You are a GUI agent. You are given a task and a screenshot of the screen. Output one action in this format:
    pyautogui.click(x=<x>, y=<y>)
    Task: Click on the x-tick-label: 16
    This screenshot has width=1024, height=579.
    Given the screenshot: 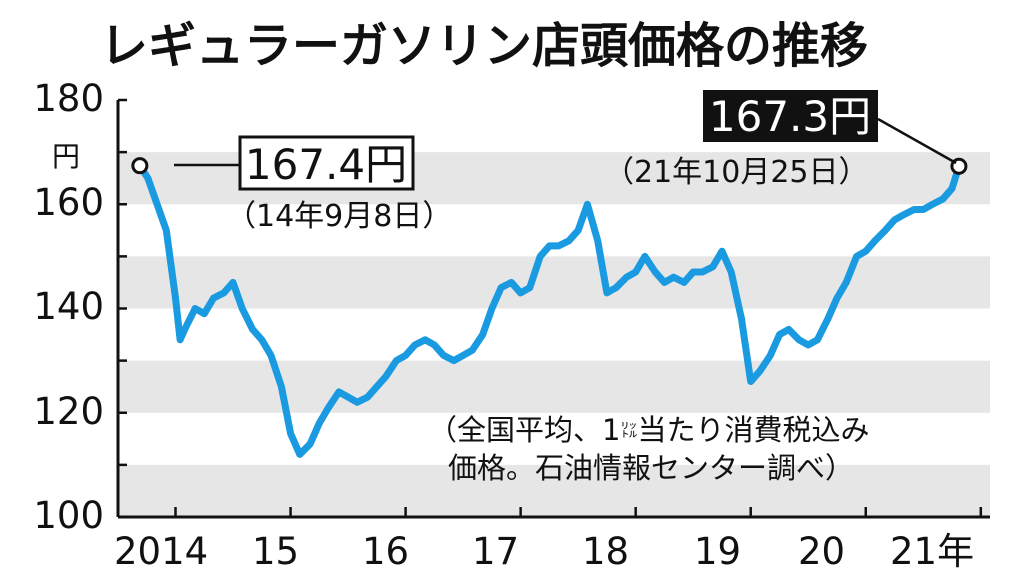 What is the action you would take?
    pyautogui.click(x=385, y=551)
    